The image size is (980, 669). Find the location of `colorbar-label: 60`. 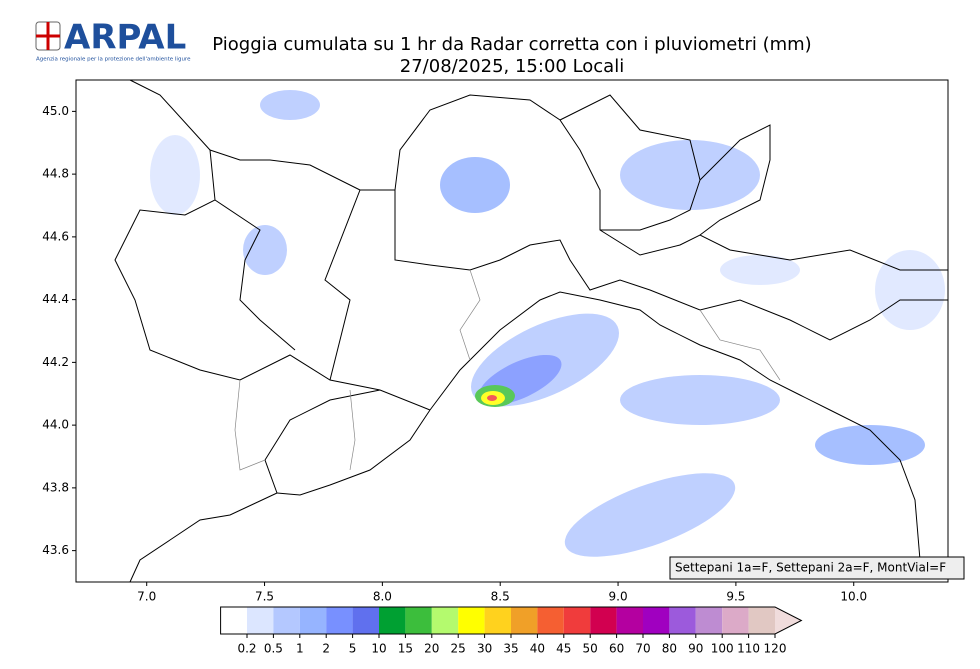

colorbar-label: 60 is located at coordinates (616, 649).